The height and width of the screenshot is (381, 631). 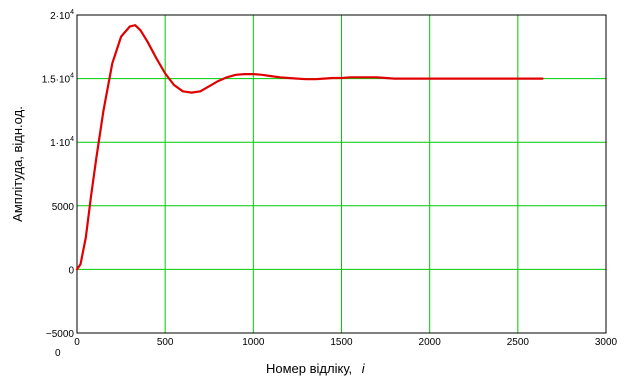 I want to click on x-axis-label-variable: i, so click(x=364, y=368).